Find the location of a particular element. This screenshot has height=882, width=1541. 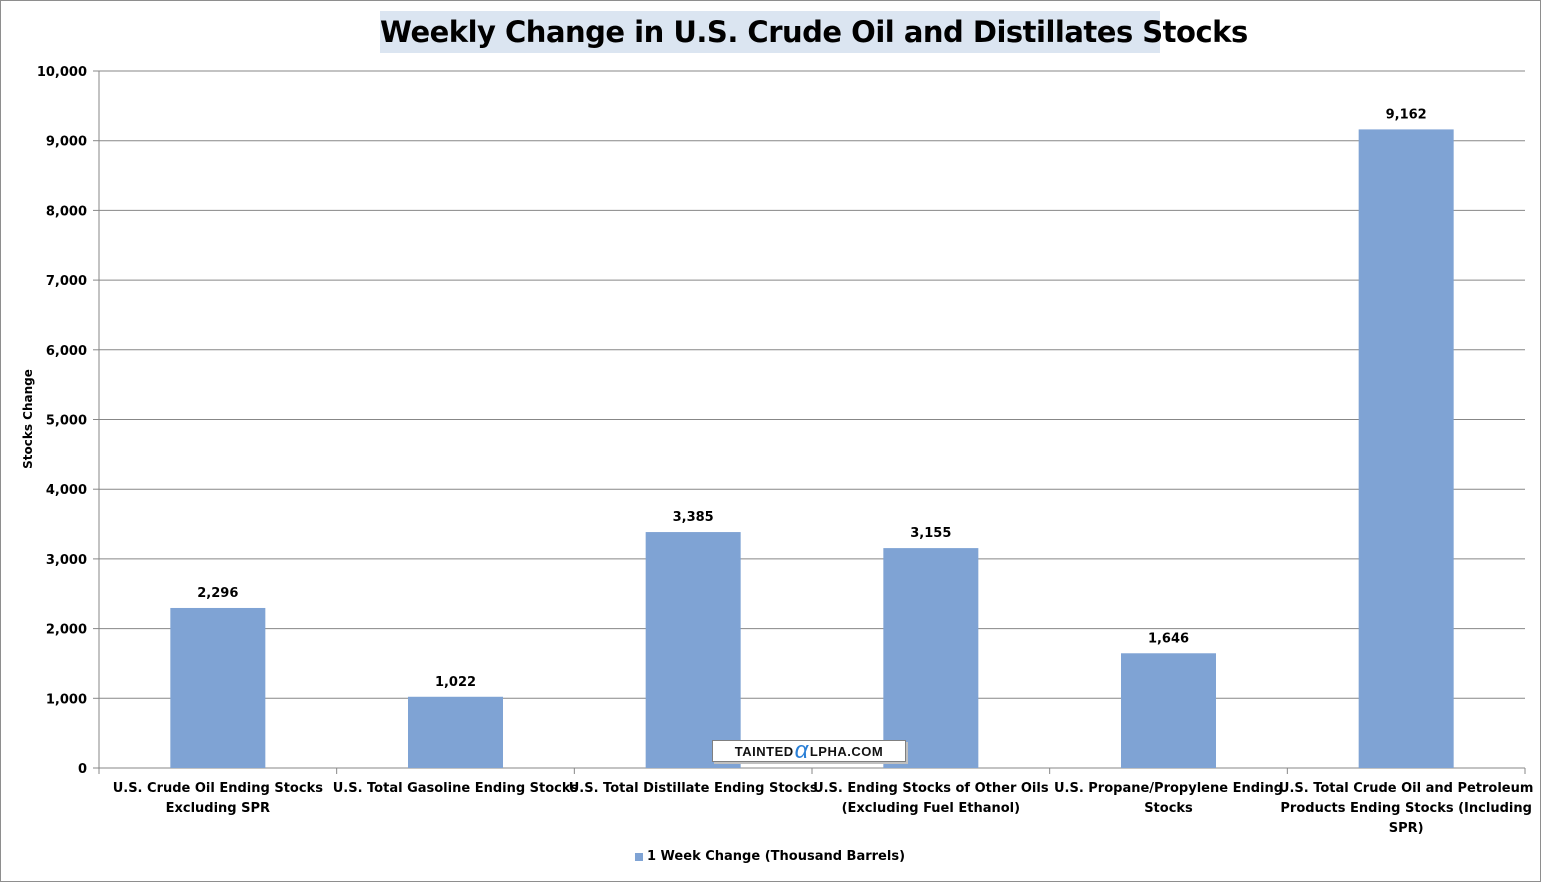

bar-value-label: 1,022 is located at coordinates (455, 682).